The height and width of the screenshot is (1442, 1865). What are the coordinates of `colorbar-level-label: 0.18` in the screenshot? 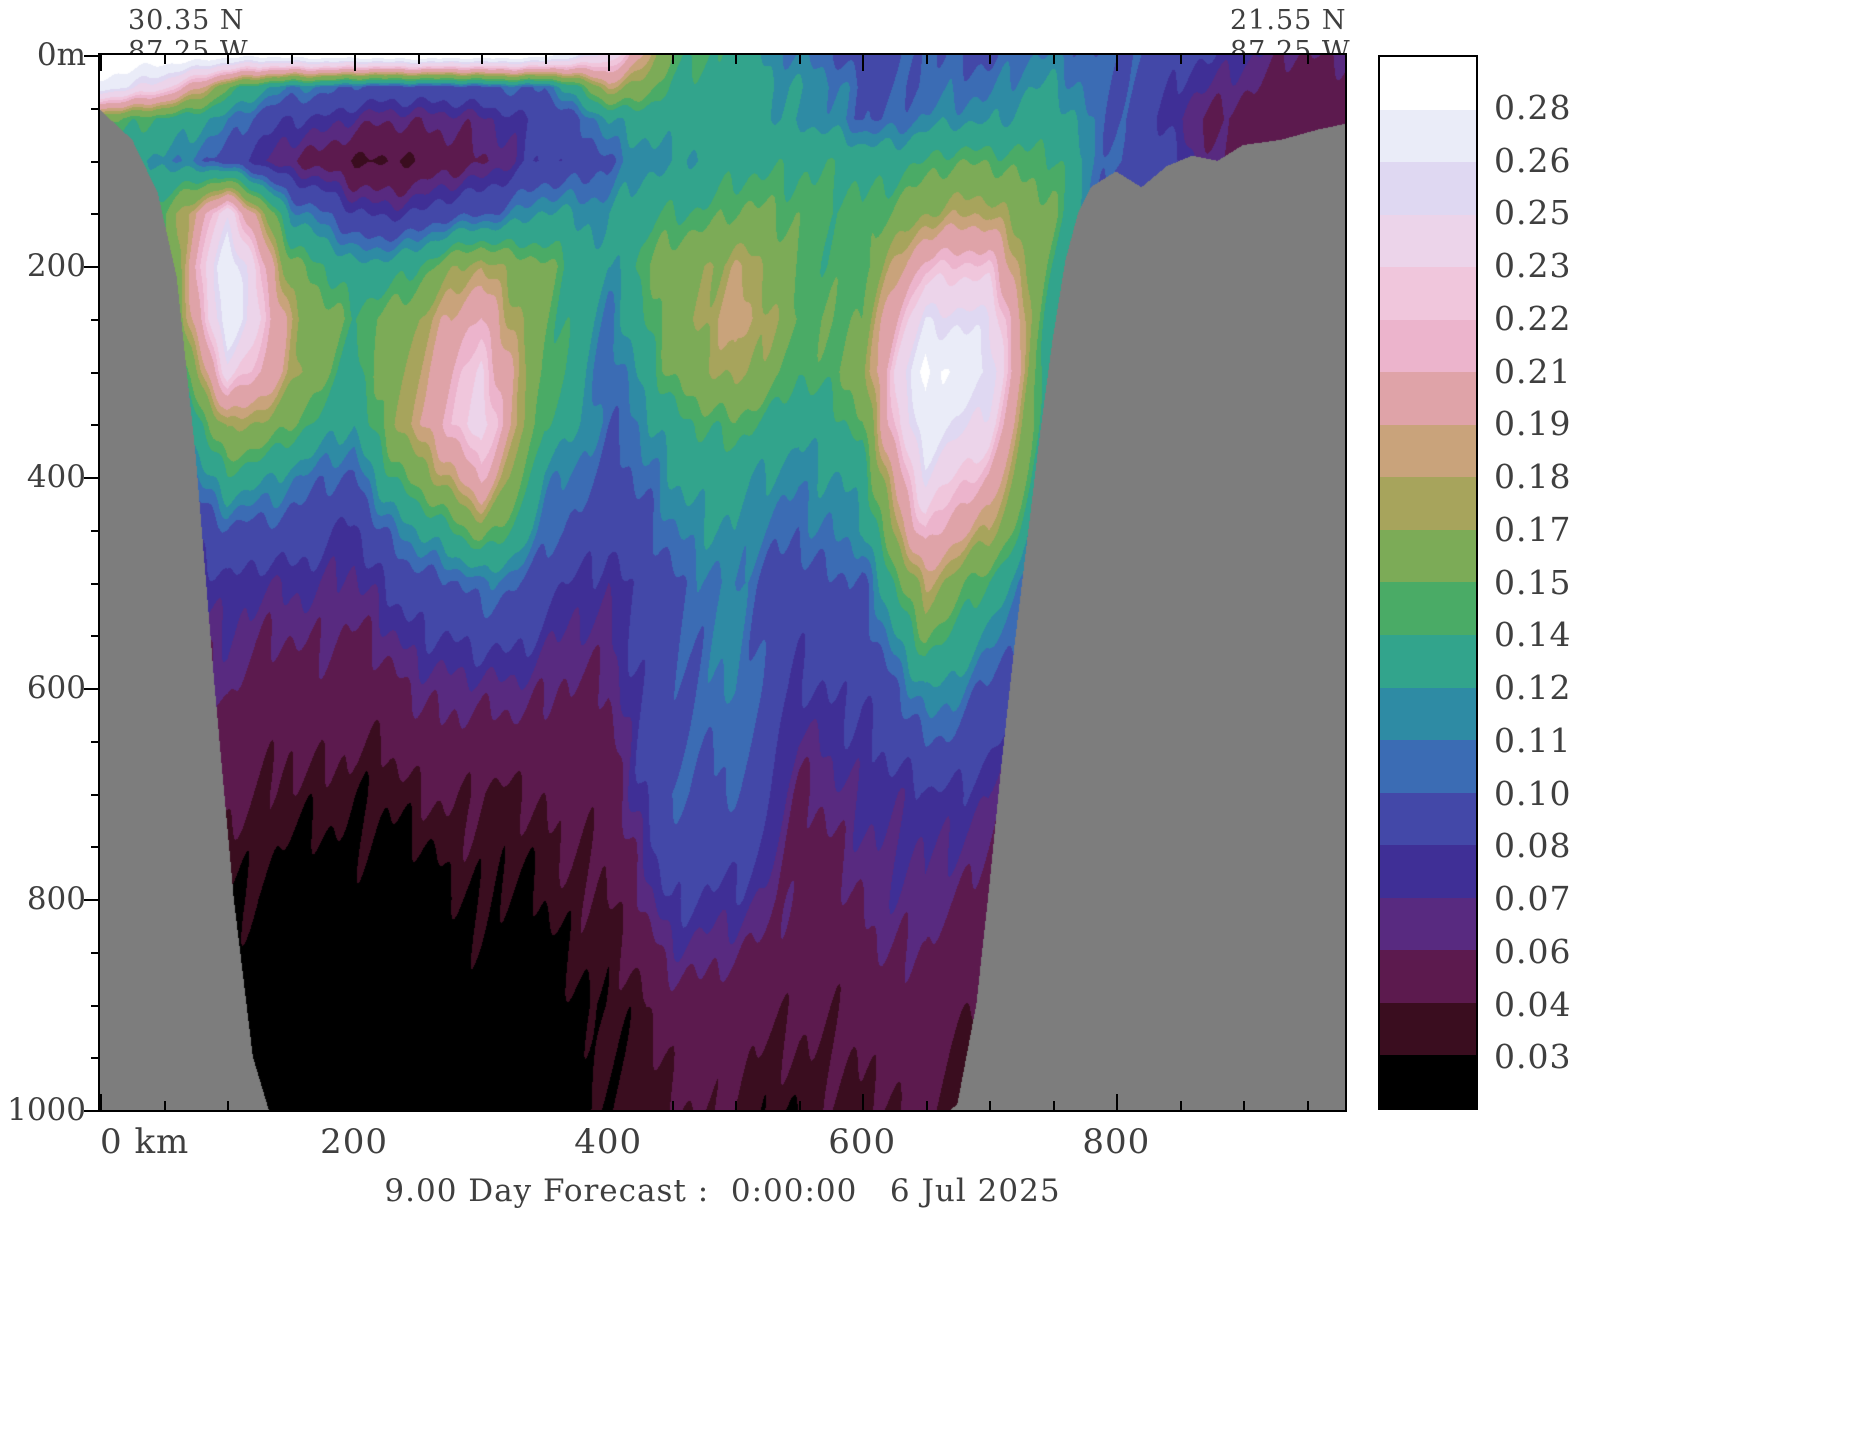 It's located at (1533, 476).